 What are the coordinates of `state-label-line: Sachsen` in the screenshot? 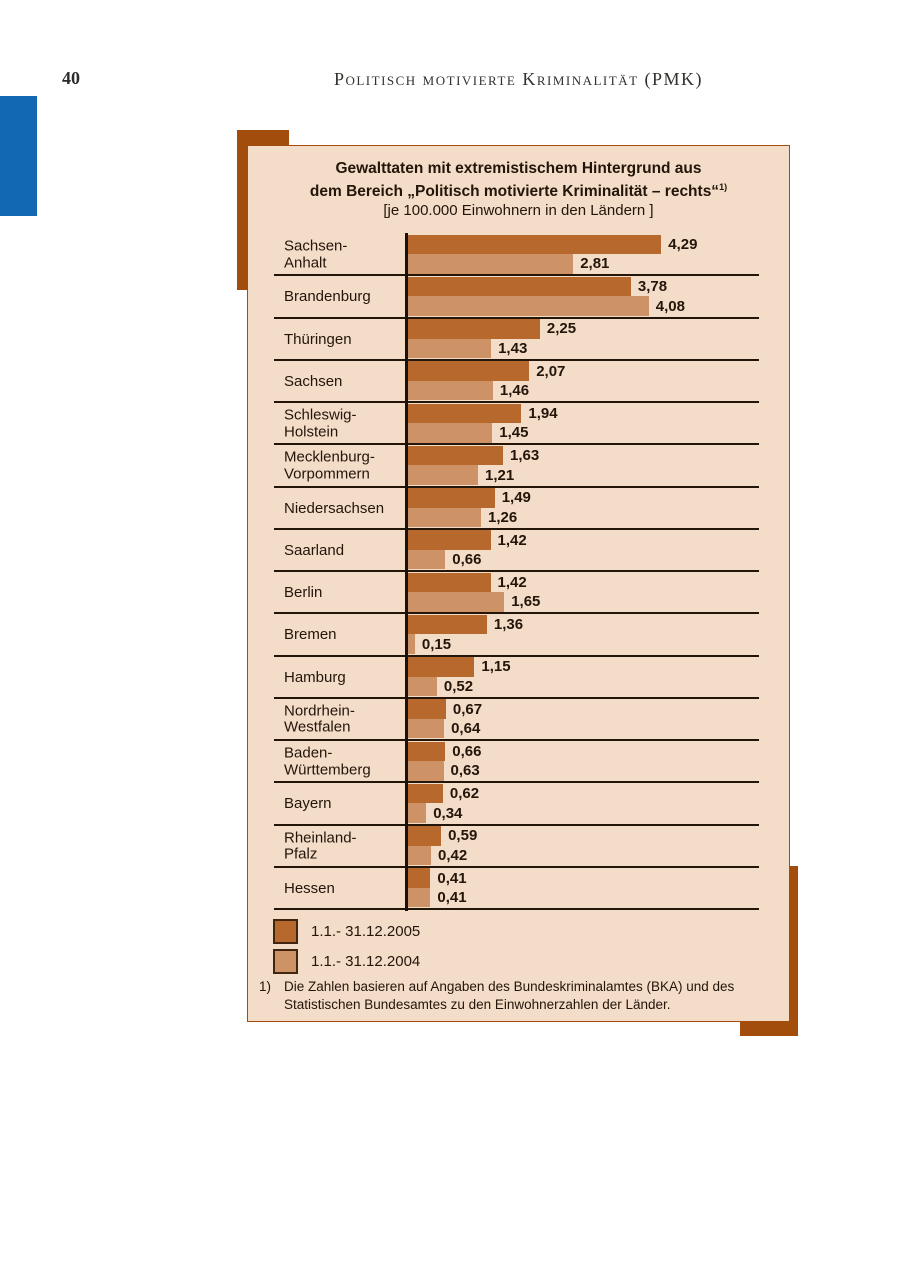 It's located at (313, 381).